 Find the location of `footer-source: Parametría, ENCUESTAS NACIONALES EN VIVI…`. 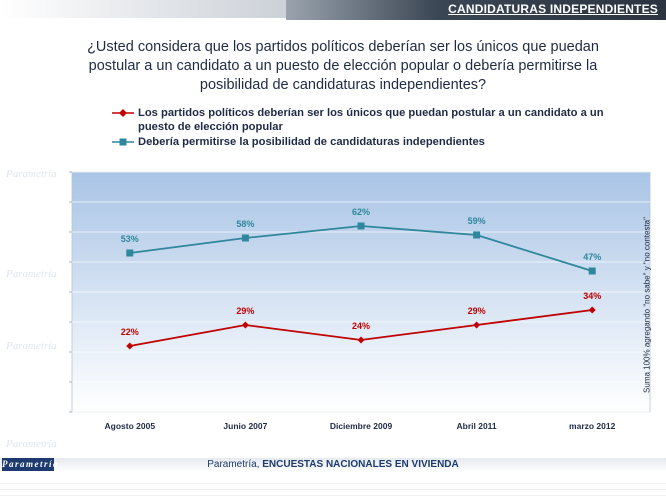

footer-source: Parametría, ENCUESTAS NACIONALES EN VIVI… is located at coordinates (333, 464).